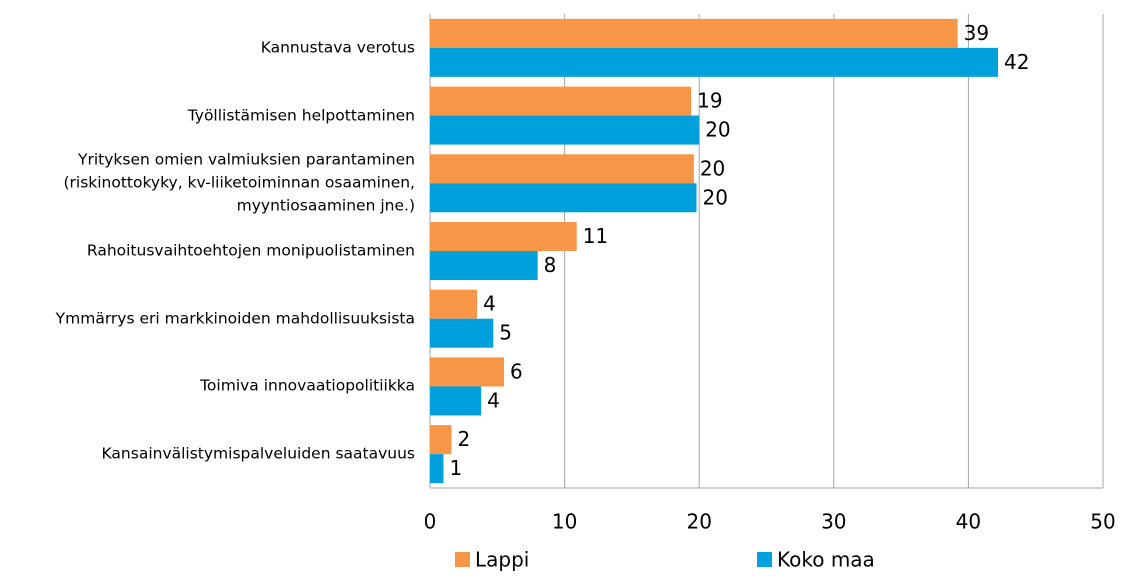 This screenshot has width=1126, height=576. What do you see at coordinates (250, 250) in the screenshot?
I see `category-label: Rahoitusvaihtoehtojen monipuolistaminen` at bounding box center [250, 250].